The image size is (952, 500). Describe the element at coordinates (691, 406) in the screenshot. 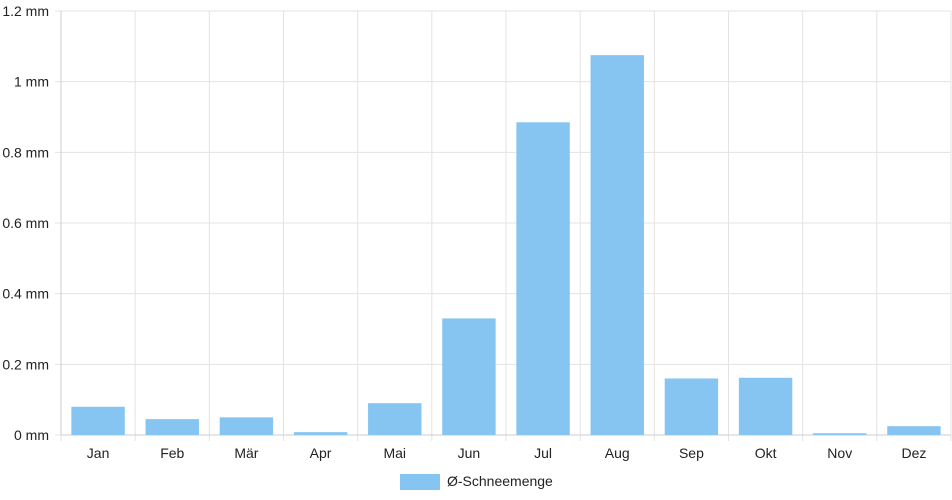

I see `bar-sep` at that location.